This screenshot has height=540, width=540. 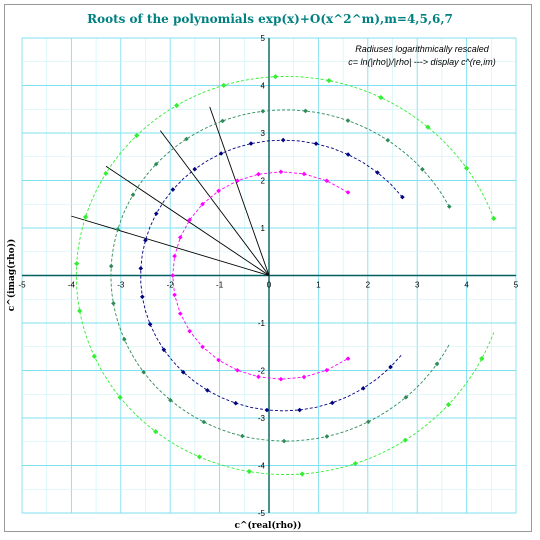 I want to click on x-tick-label: -4, so click(x=72, y=285).